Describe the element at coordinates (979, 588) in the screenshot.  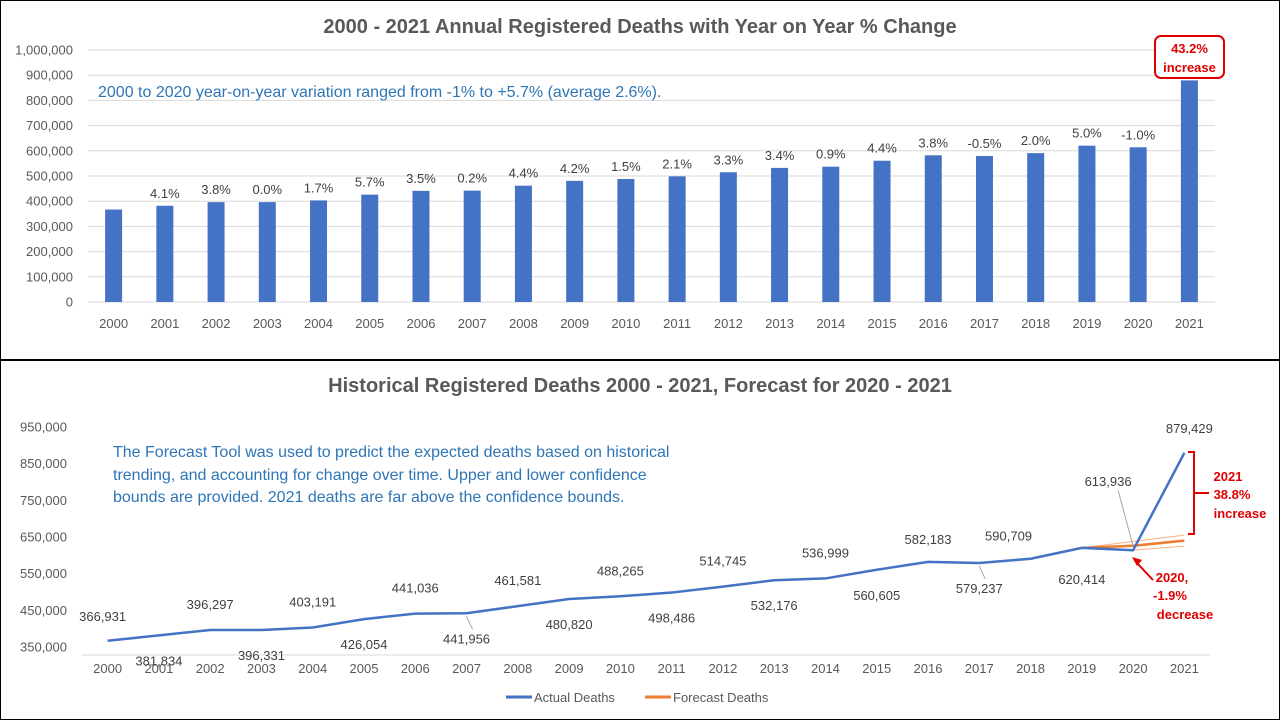
I see `line-data-label: 579,237` at that location.